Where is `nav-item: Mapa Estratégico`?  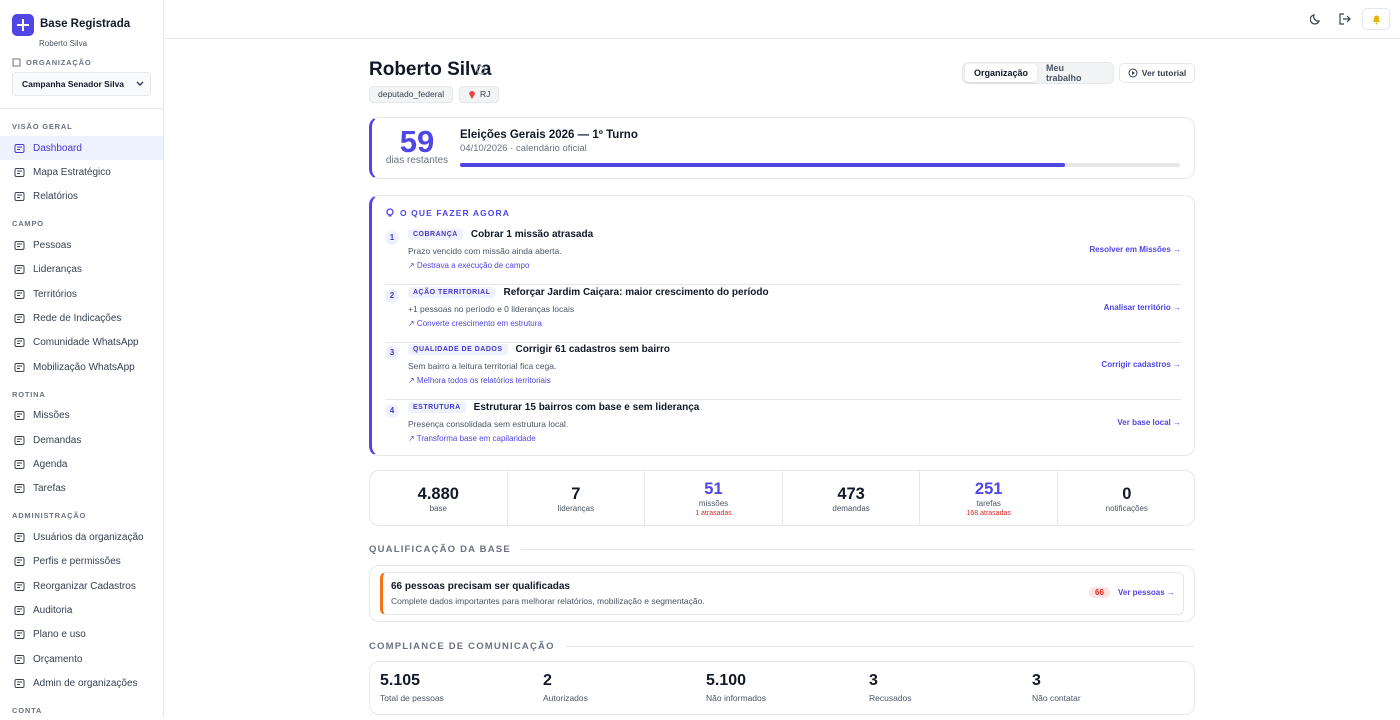
nav-item: Mapa Estratégico is located at coordinates (81, 172).